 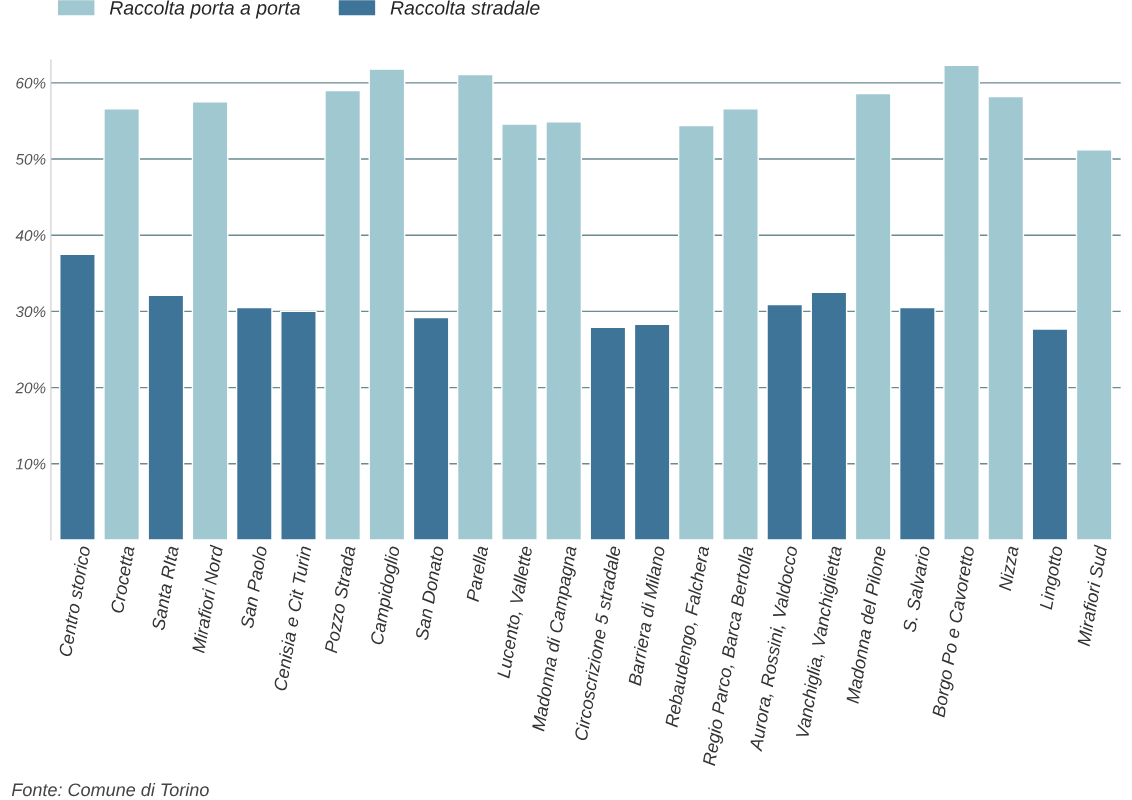 I want to click on y-tick-label: 20%, so click(x=30, y=388).